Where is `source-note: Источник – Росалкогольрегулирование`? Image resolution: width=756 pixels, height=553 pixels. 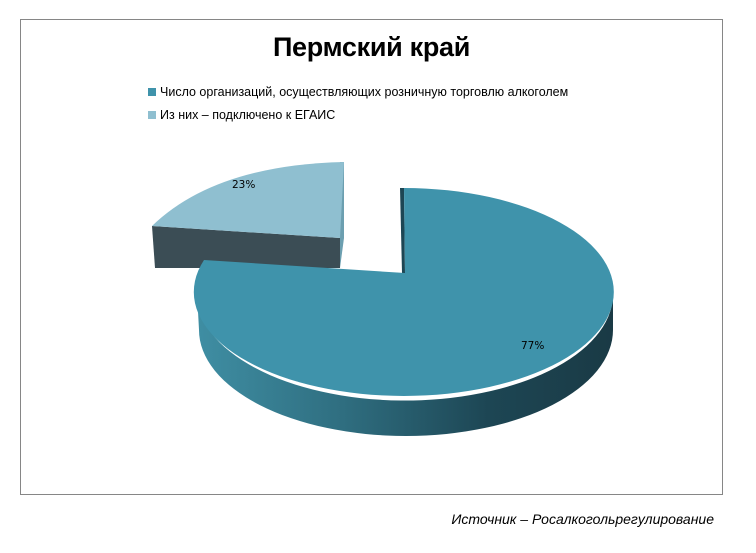
source-note: Источник – Росалкогольрегулирование is located at coordinates (582, 519).